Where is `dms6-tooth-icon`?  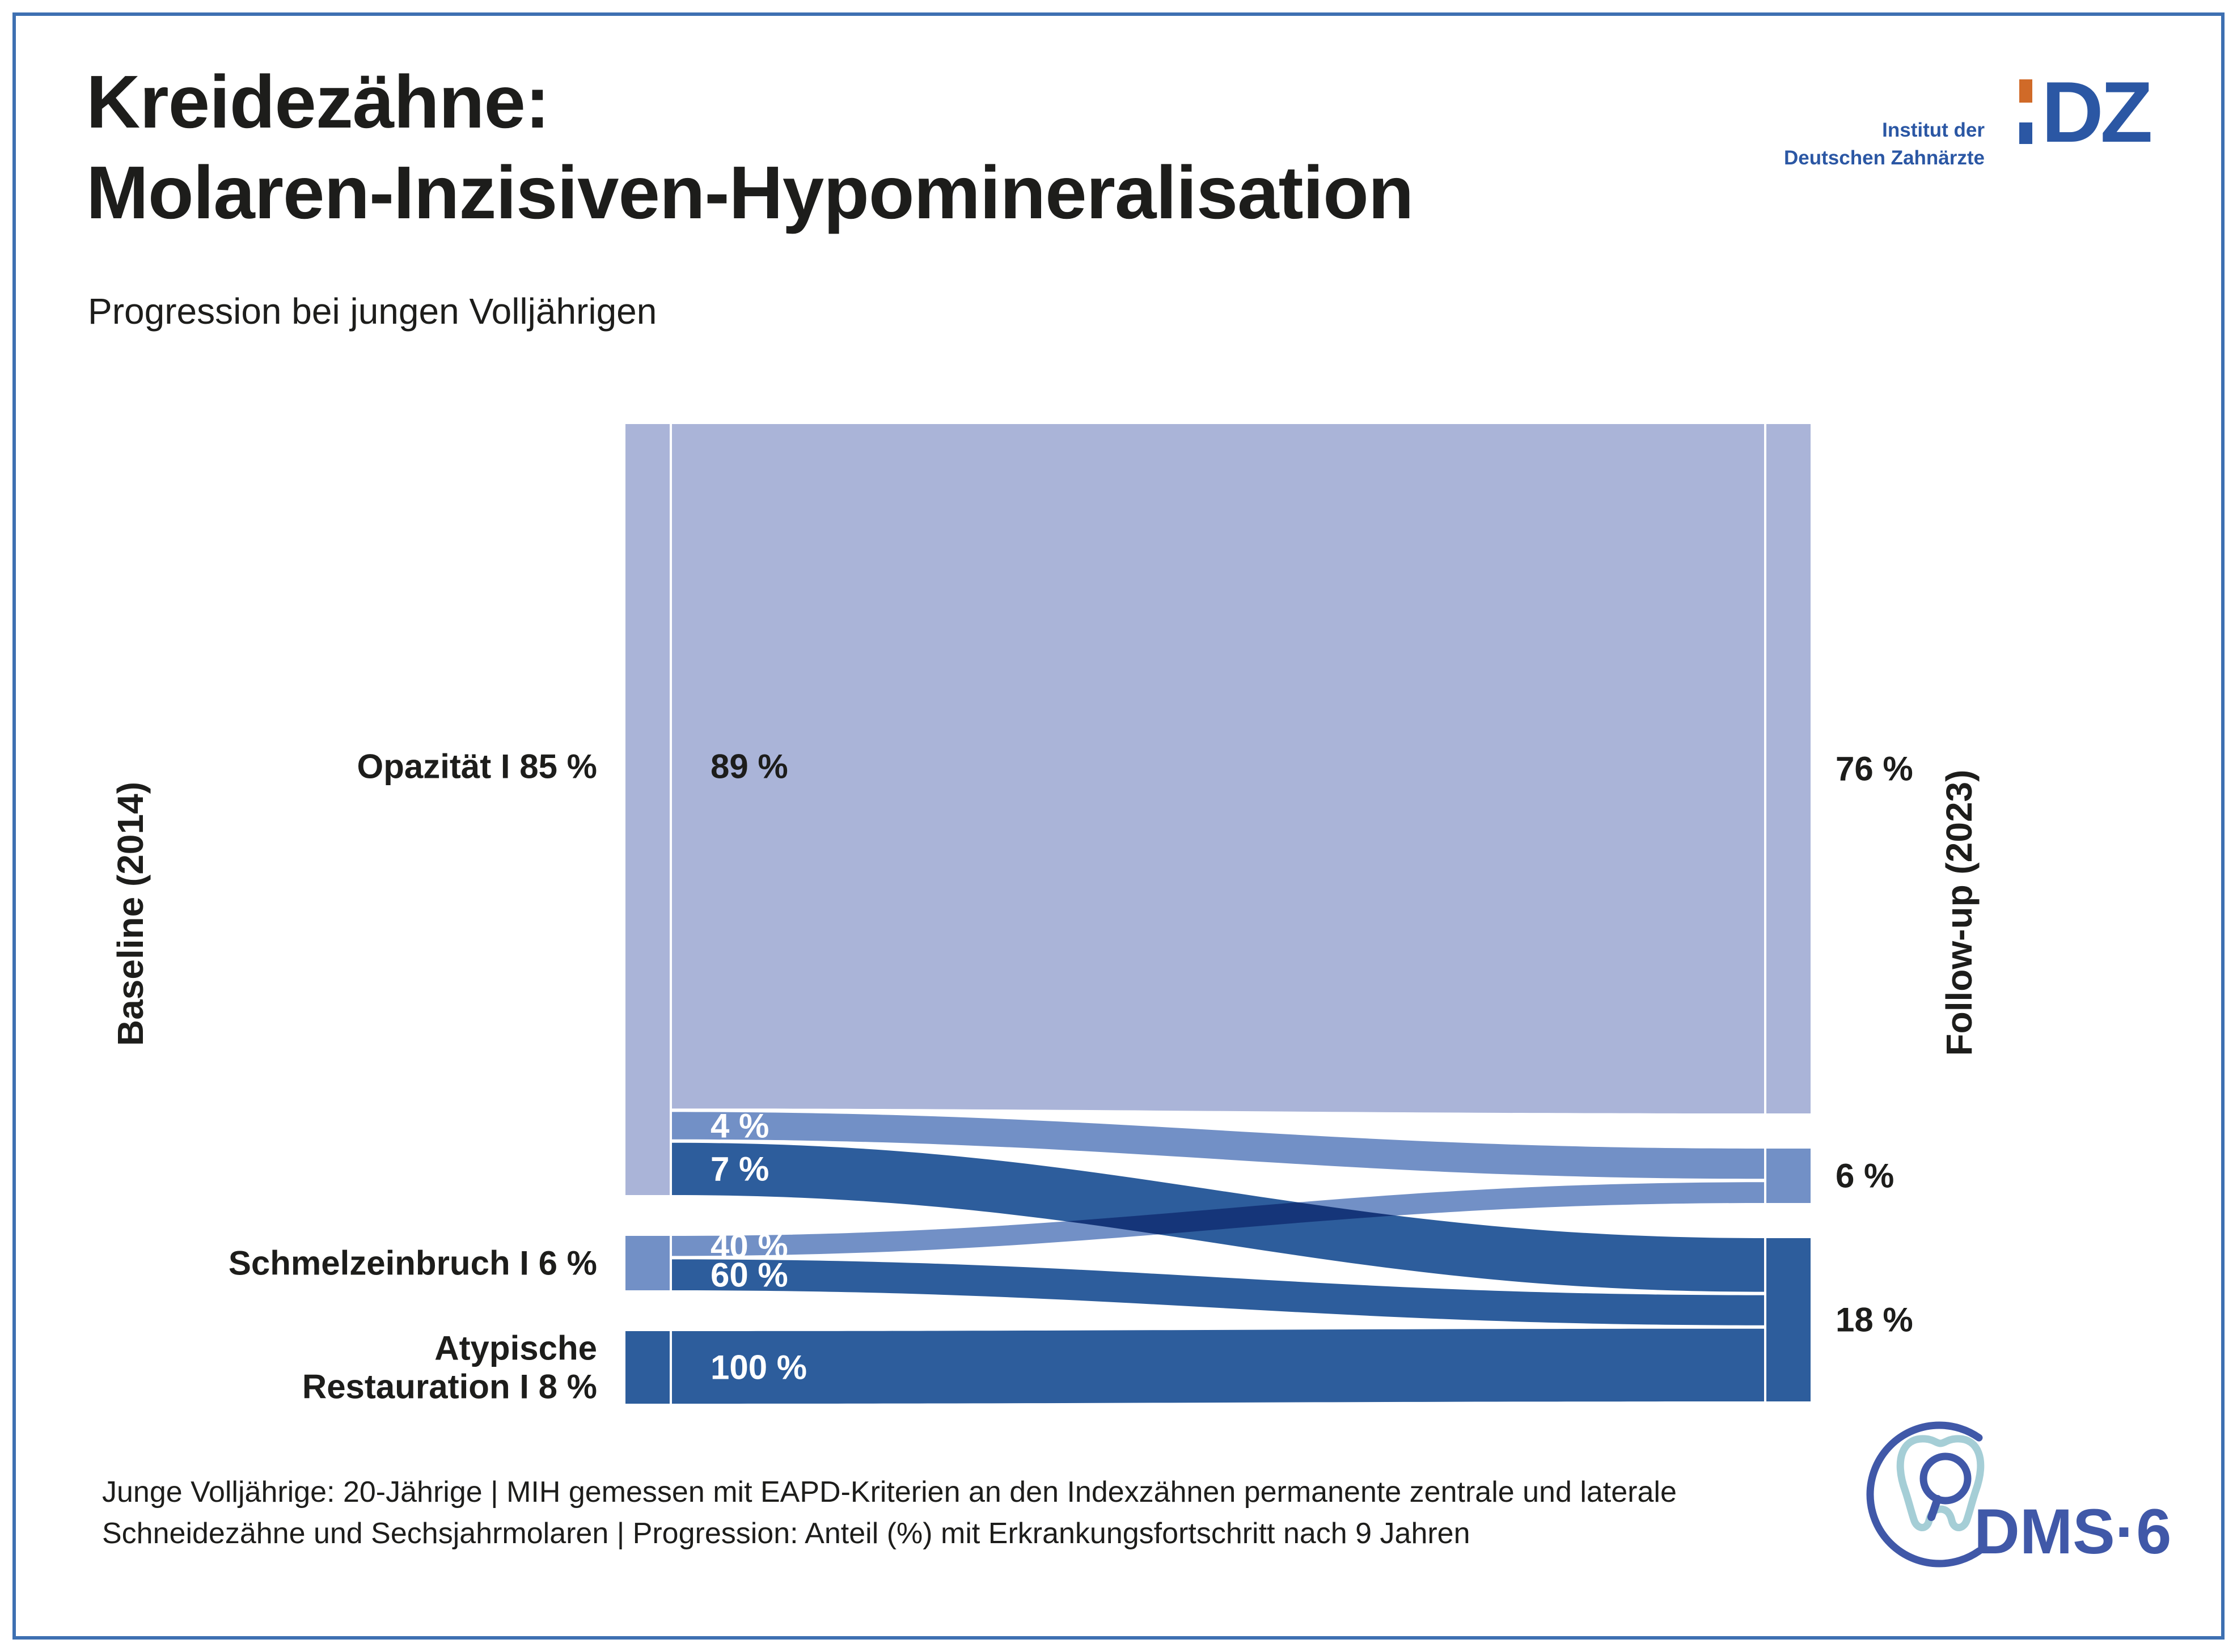
dms6-tooth-icon is located at coordinates (1940, 1483).